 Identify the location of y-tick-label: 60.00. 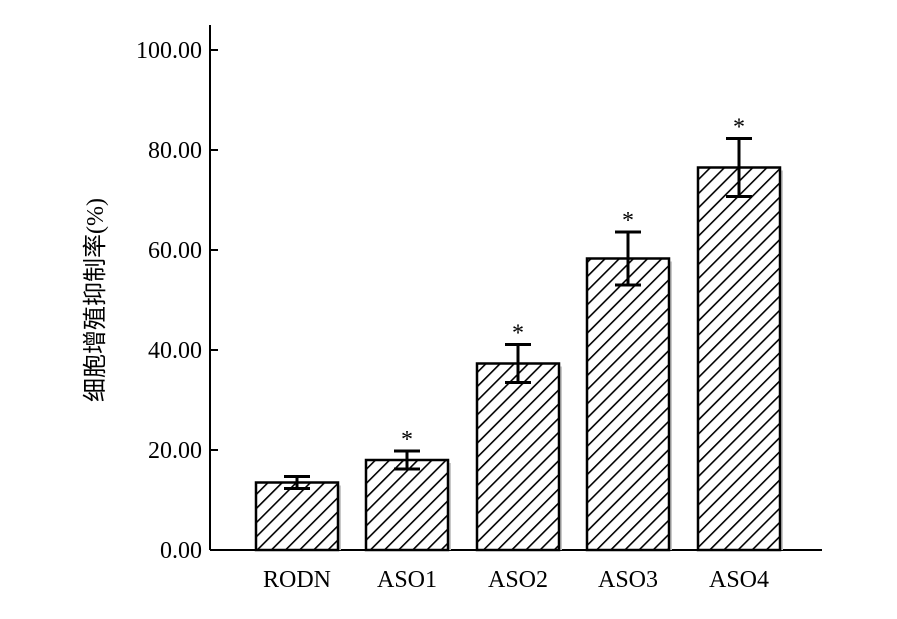
(175, 251).